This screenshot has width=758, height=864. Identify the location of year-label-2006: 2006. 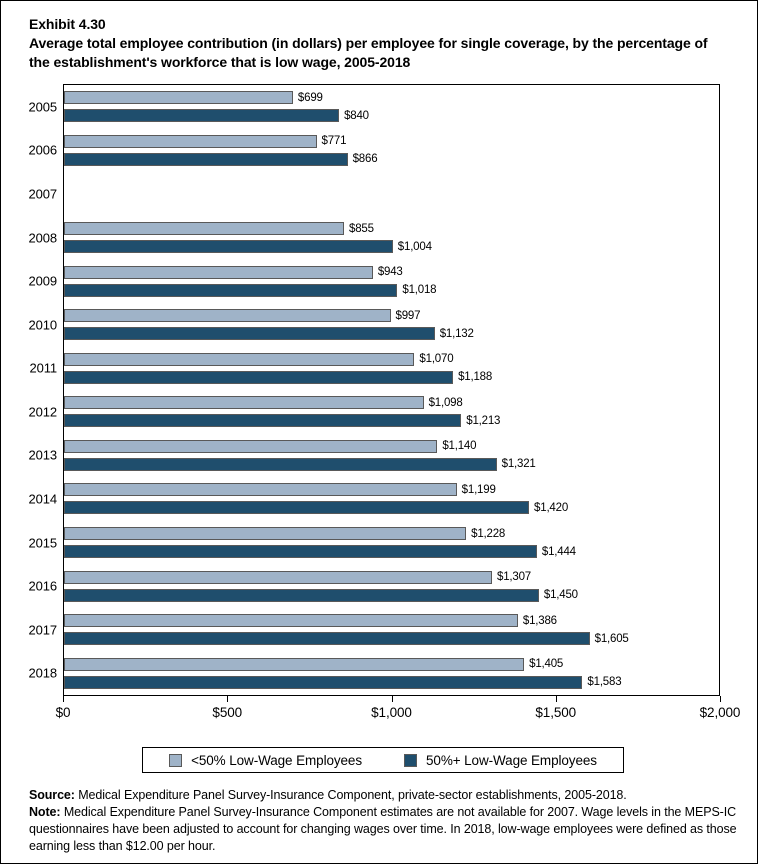
(42, 150).